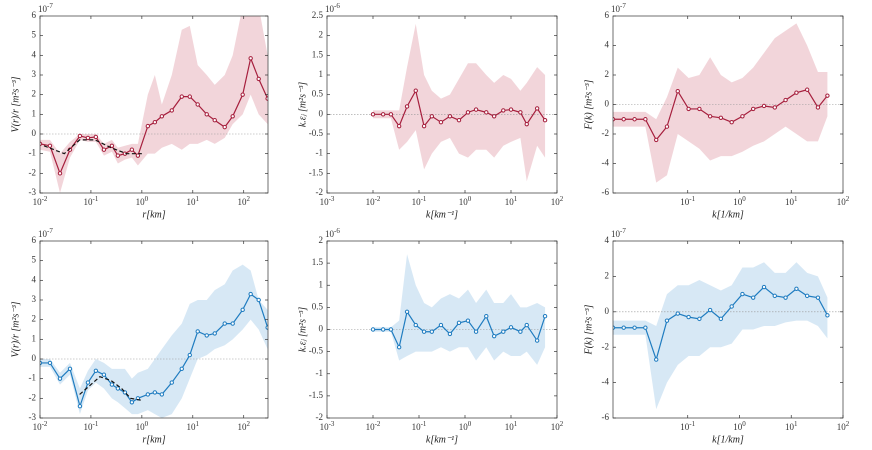 This screenshot has height=450, width=872. I want to click on y-tick-label: 3, so click(34, 74).